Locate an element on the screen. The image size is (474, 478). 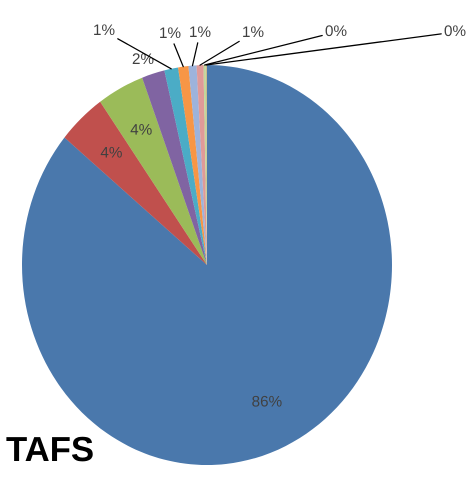
text: TAFS is located at coordinates (49, 449).